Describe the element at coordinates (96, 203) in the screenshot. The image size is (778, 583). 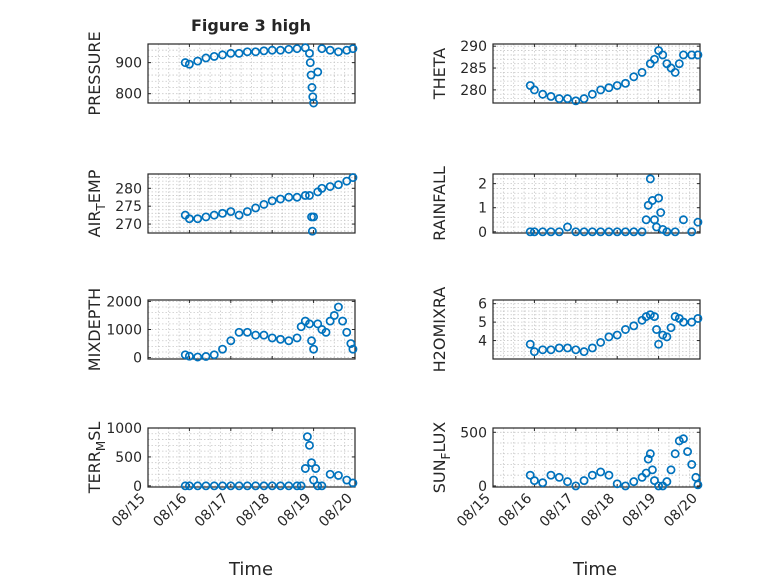
I see `y-axis-label: AIRTEMP` at that location.